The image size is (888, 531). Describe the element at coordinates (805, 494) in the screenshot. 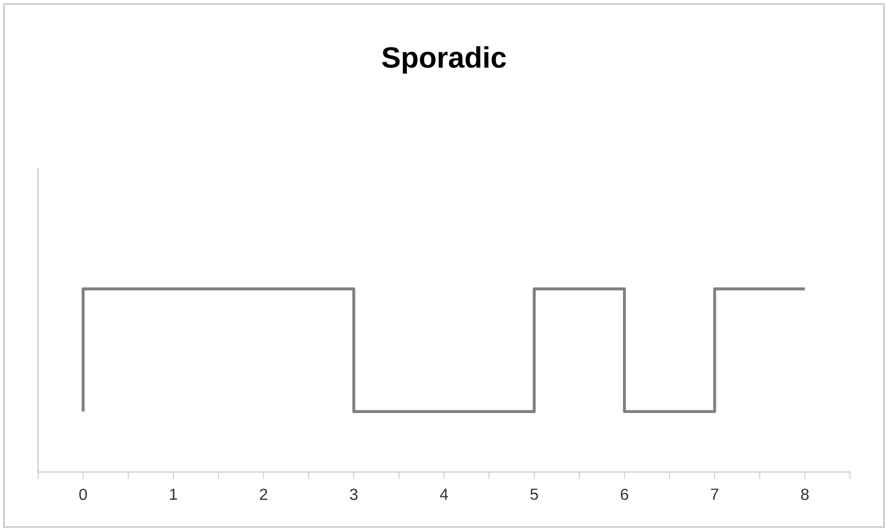

I see `x-tick-label: 8` at that location.